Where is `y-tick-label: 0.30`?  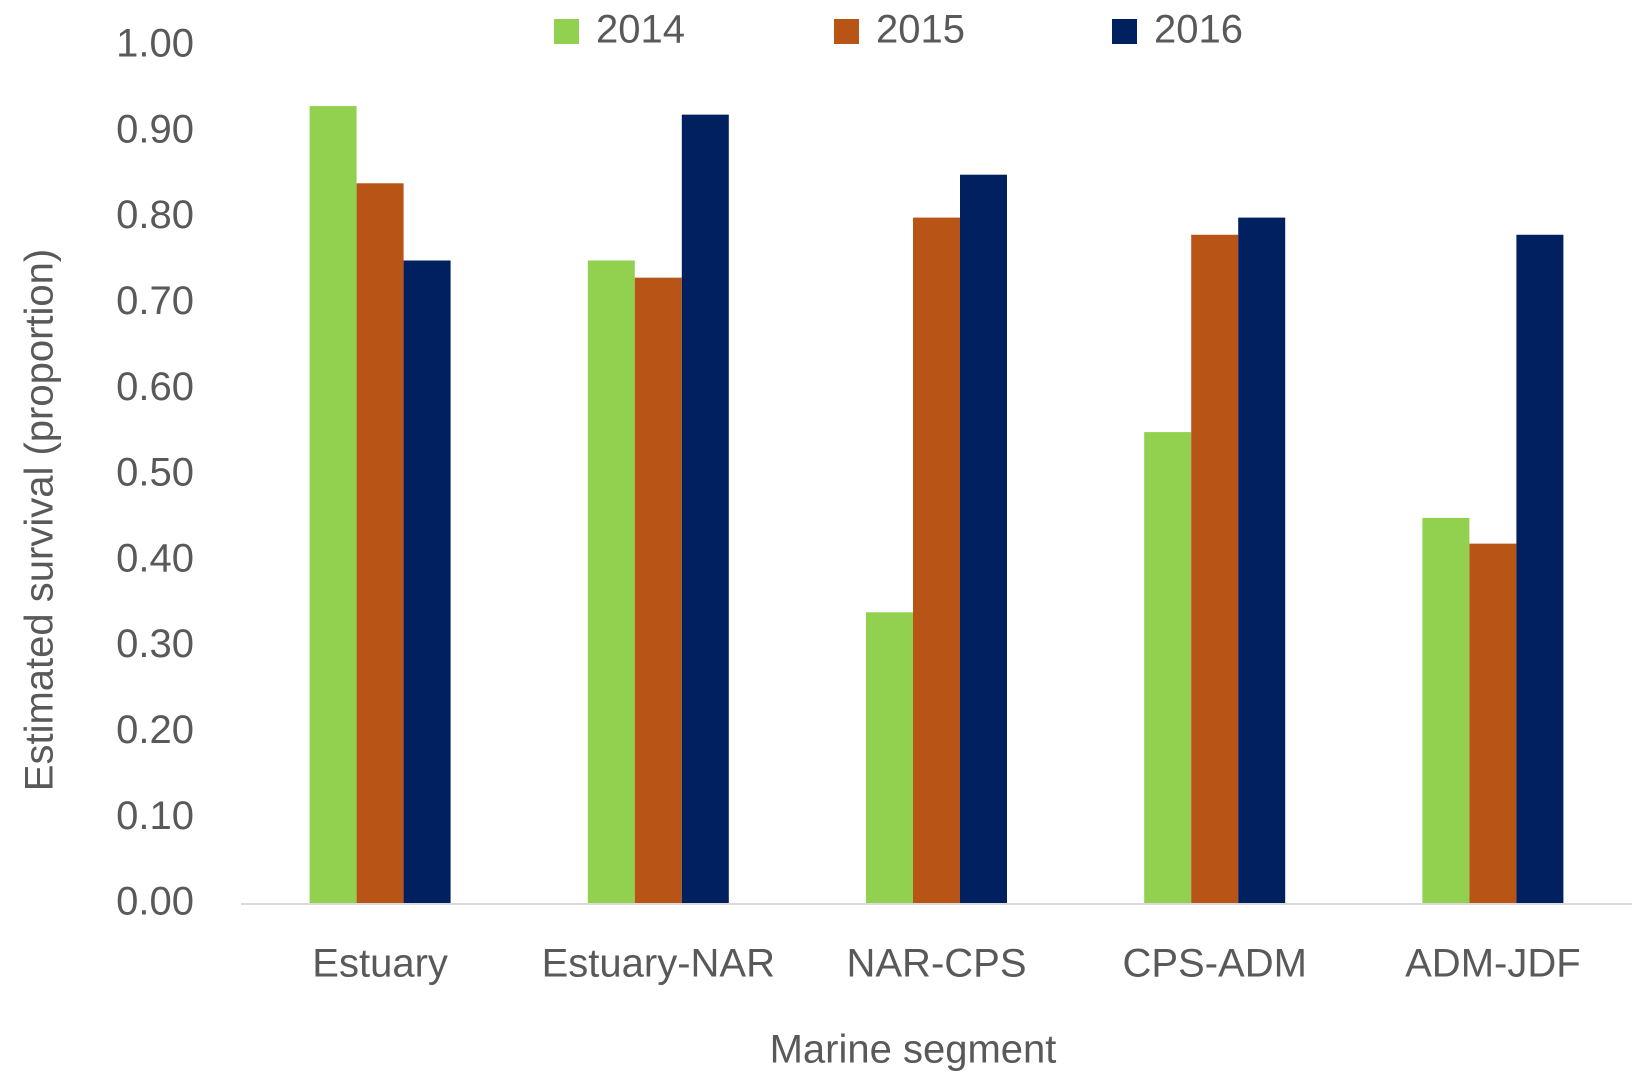 y-tick-label: 0.30 is located at coordinates (155, 644).